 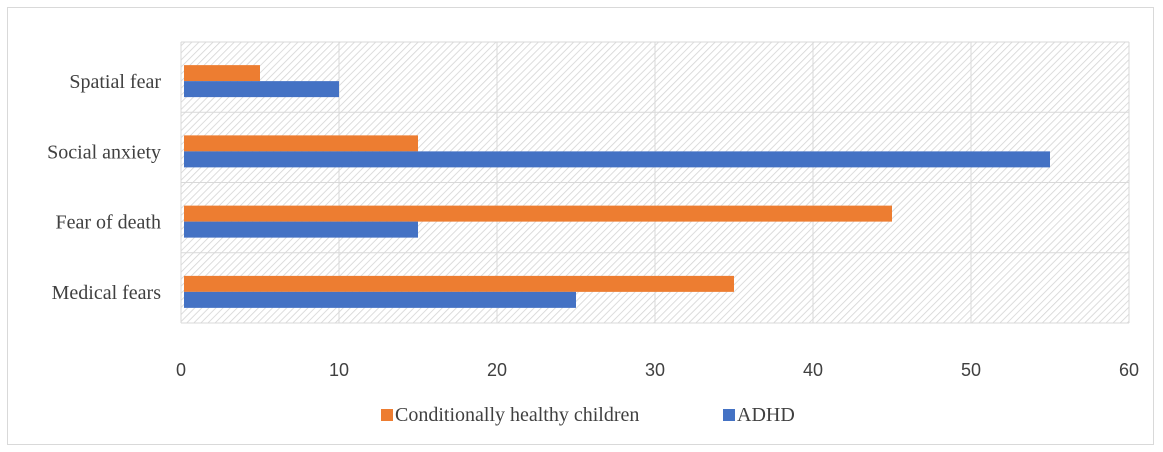 I want to click on x-tick-label: 10, so click(x=339, y=370).